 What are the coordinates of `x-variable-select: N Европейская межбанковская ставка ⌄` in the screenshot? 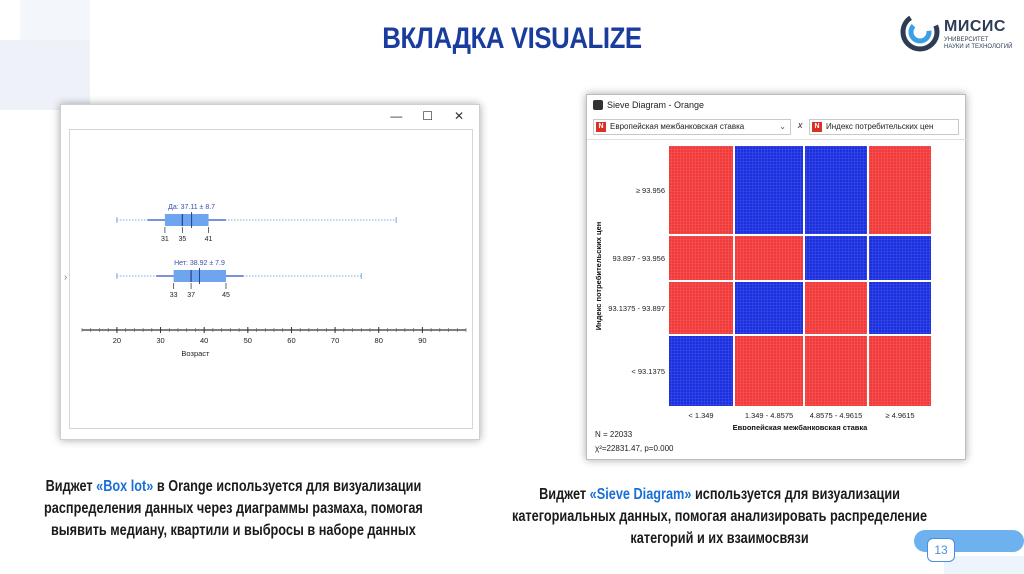 It's located at (692, 127).